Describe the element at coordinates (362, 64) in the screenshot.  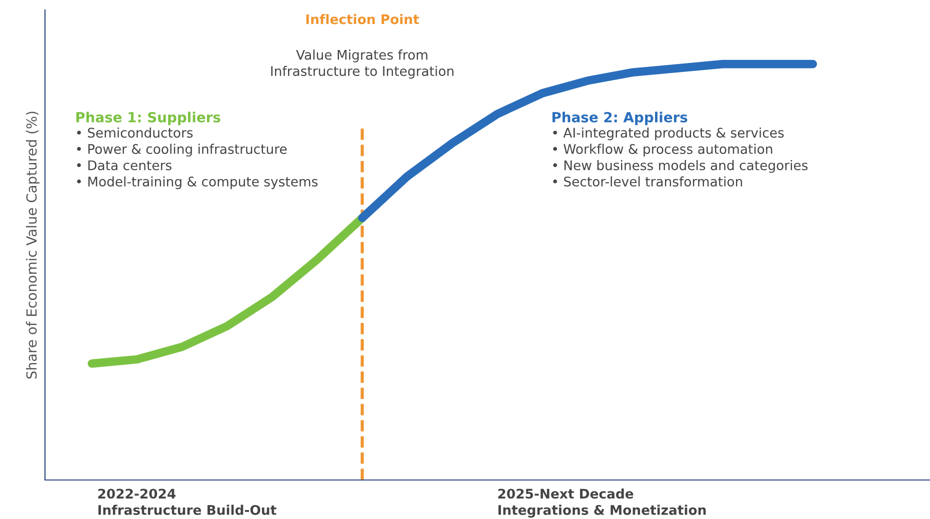
I see `annotation: Value Migrates from Infrastructure to Integration` at that location.